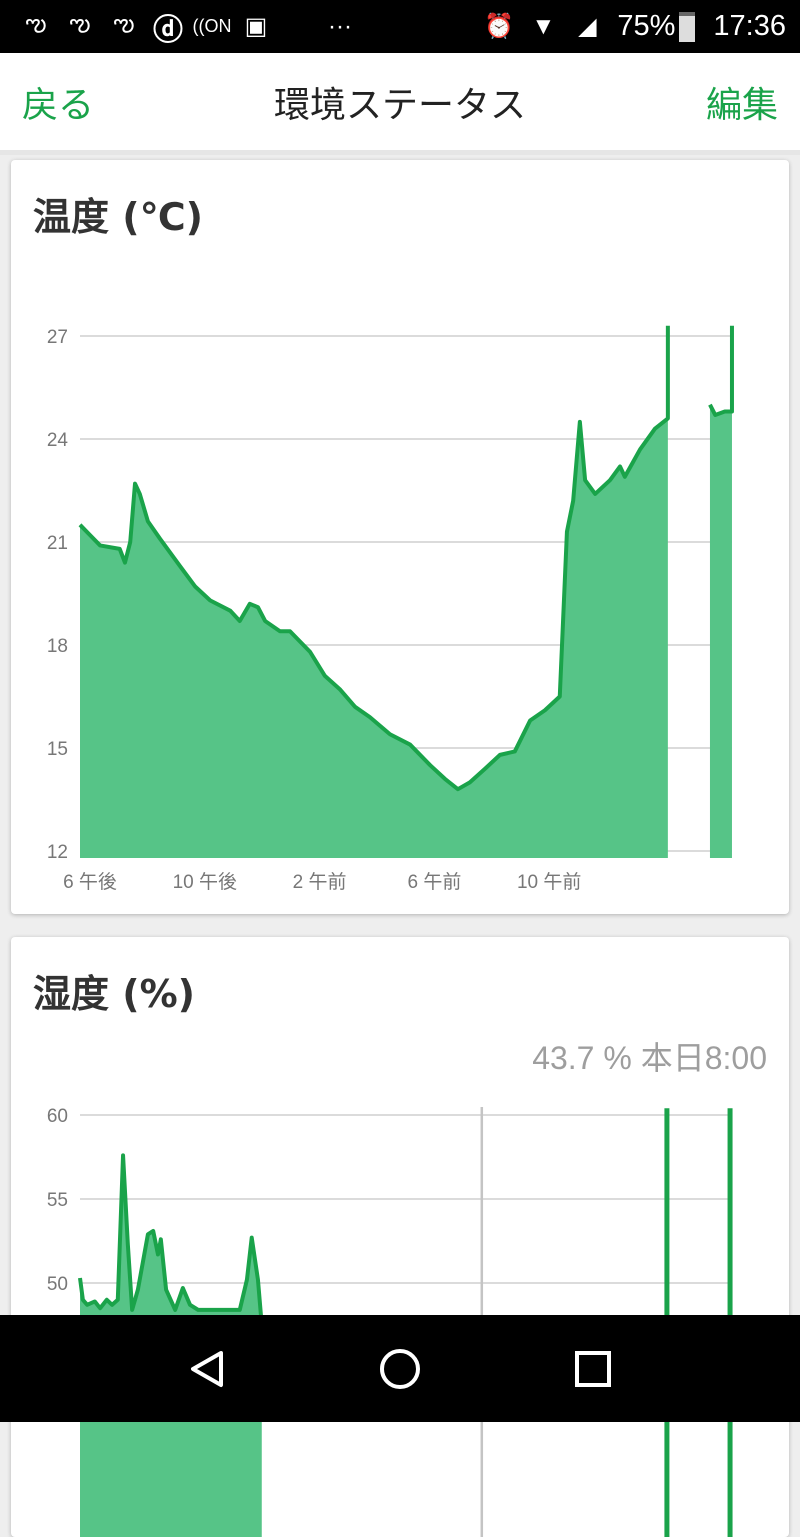  Describe the element at coordinates (593, 1369) in the screenshot. I see `recents-nav-icon` at that location.